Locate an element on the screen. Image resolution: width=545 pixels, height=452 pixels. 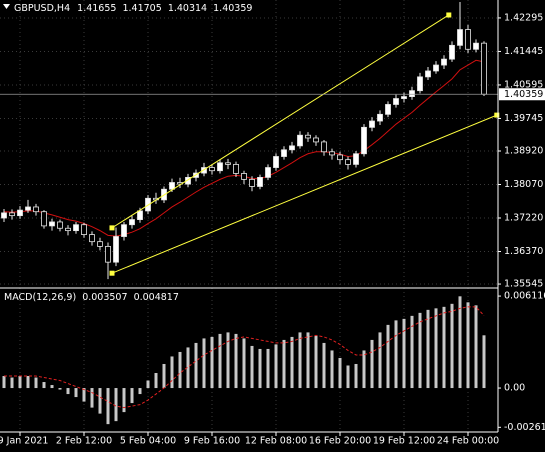
macd-title: MACD(12,26,9) is located at coordinates (40, 297).